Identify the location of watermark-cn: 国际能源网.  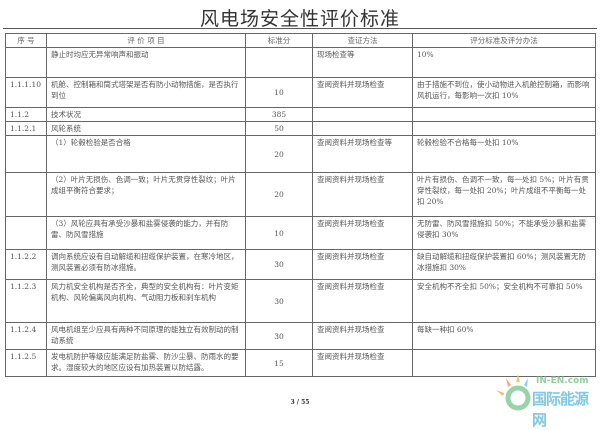
(560, 409).